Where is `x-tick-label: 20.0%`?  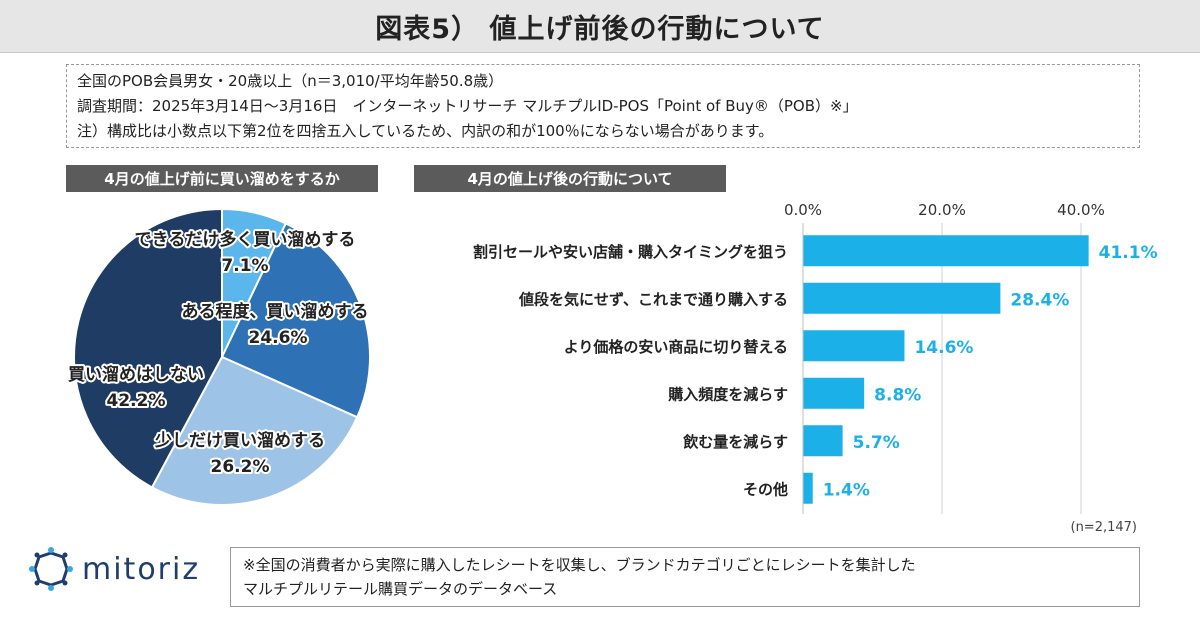
x-tick-label: 20.0% is located at coordinates (942, 210).